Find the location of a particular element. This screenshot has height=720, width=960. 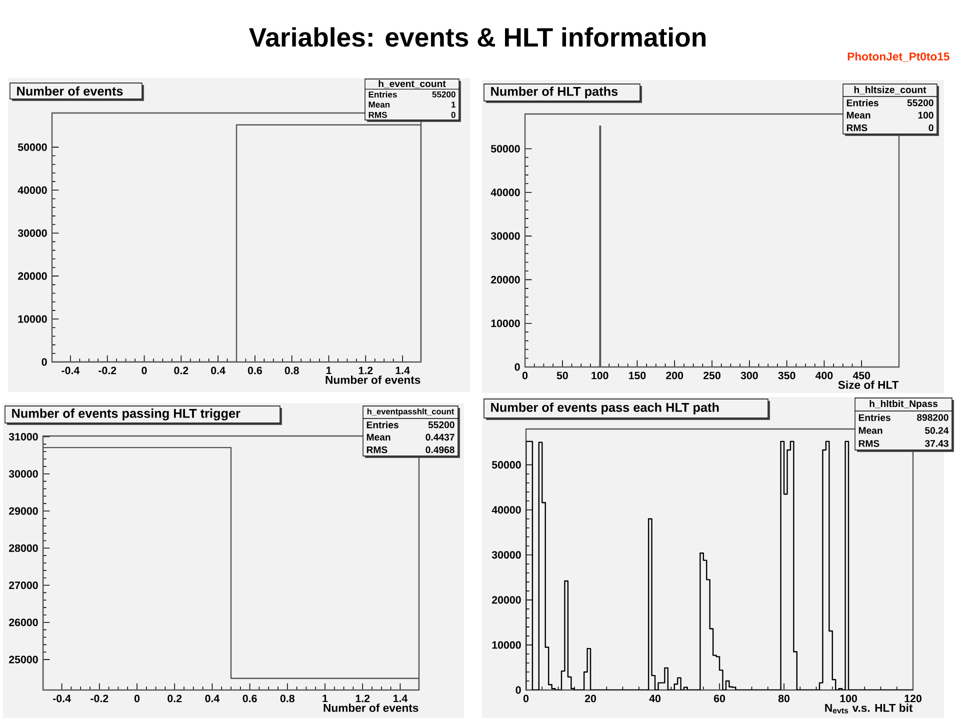

x-tick-label: 50 is located at coordinates (562, 376).